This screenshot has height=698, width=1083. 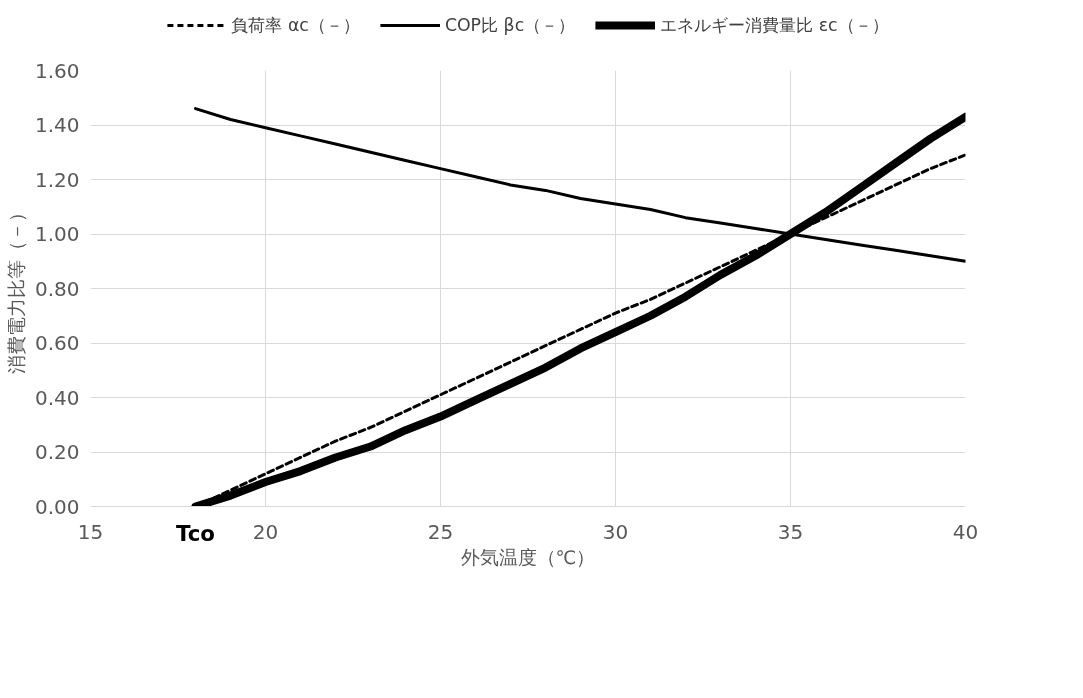 I want to click on y-tick-label: 1.00, so click(x=57, y=234).